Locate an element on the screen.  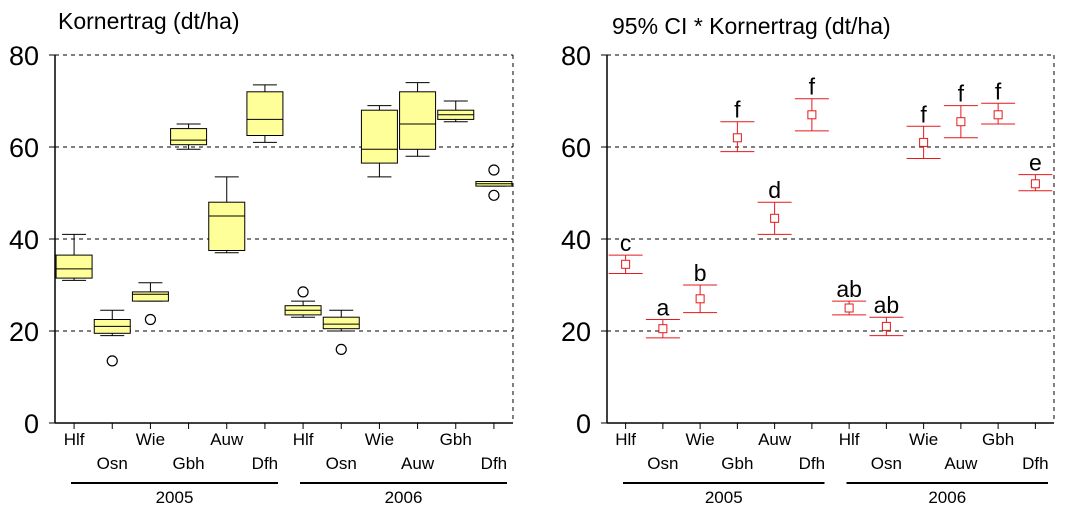
significance-letter: a is located at coordinates (662, 308).